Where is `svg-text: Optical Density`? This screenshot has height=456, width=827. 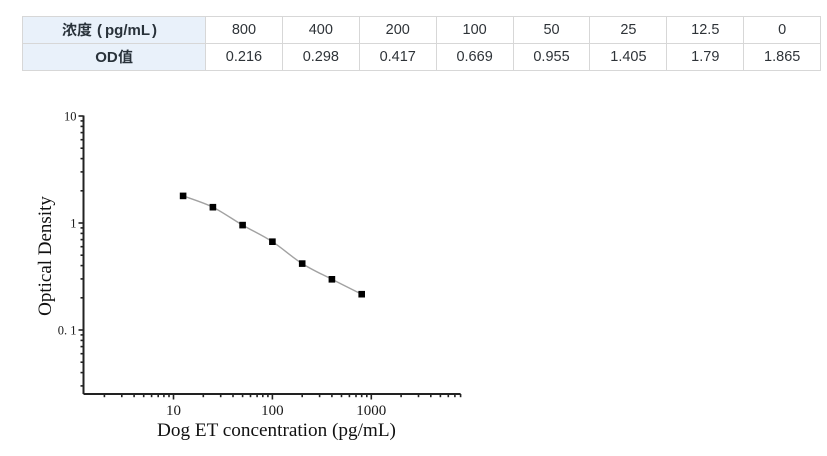
svg-text: Optical Density is located at coordinates (45, 256).